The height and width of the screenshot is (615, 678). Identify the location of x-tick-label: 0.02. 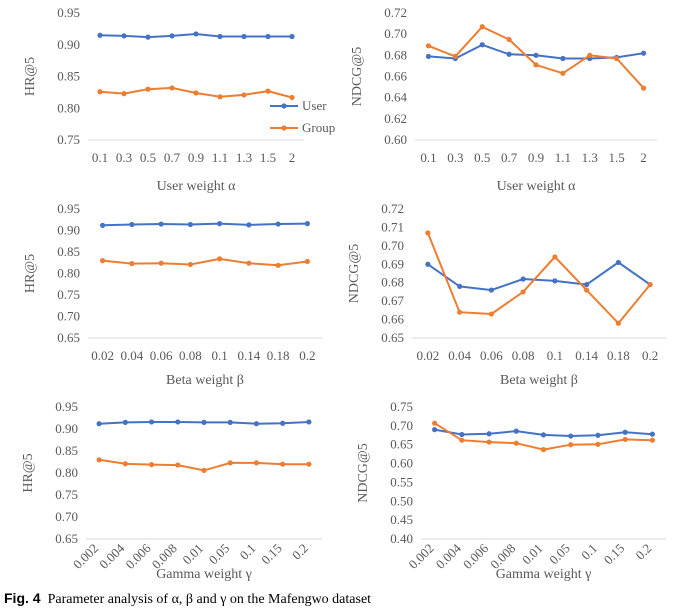
(102, 355).